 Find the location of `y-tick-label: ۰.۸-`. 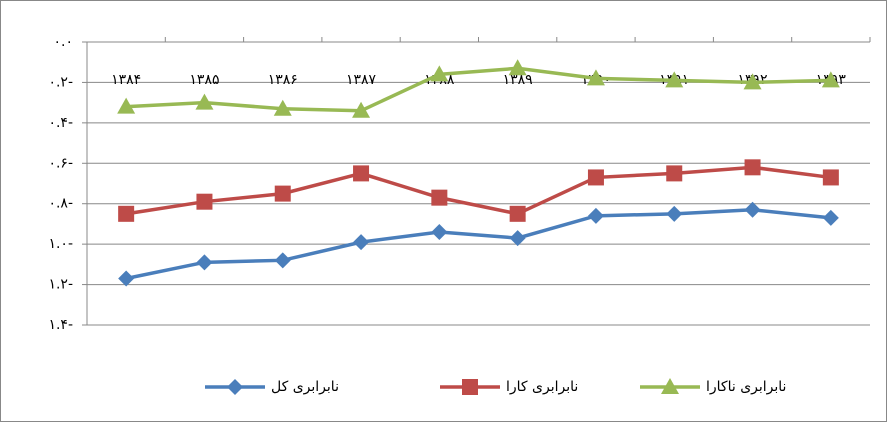

y-tick-label: ۰.۸- is located at coordinates (60, 204).